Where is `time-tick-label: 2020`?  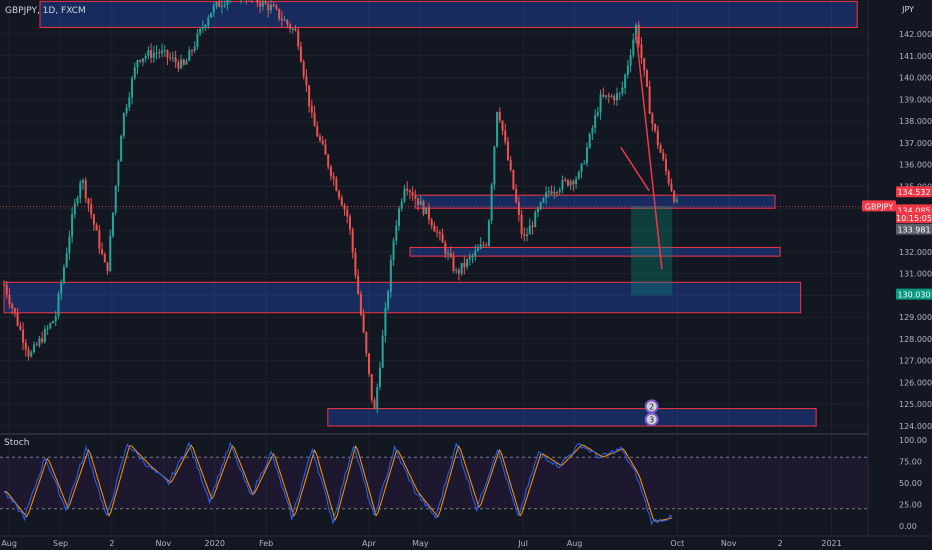
time-tick-label: 2020 is located at coordinates (215, 543).